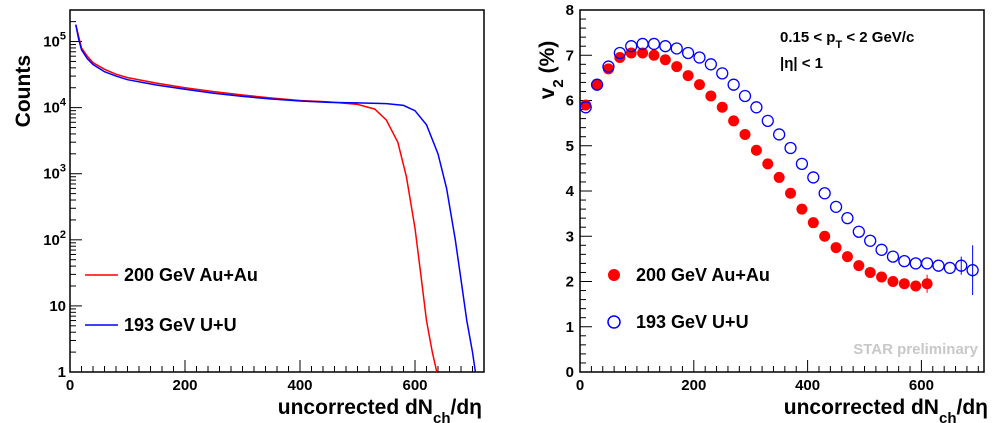 Image resolution: width=994 pixels, height=423 pixels. What do you see at coordinates (54, 173) in the screenshot?
I see `y-tick-label: 10³` at bounding box center [54, 173].